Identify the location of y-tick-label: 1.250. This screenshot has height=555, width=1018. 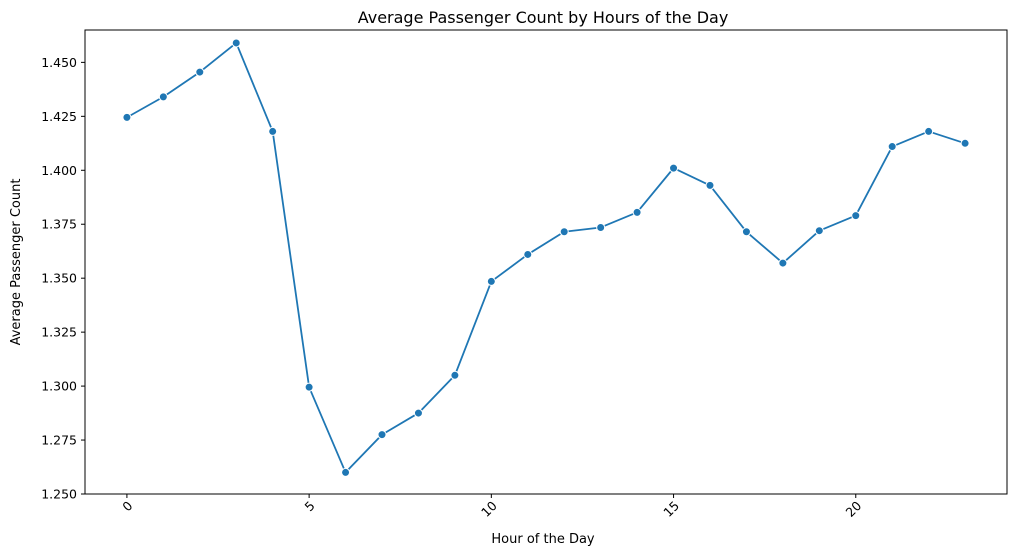
(59, 494).